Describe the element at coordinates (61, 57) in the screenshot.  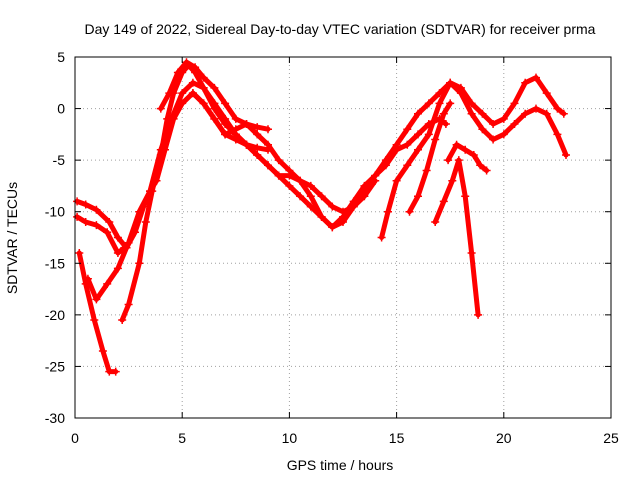
I see `y-tick-label: 5` at that location.